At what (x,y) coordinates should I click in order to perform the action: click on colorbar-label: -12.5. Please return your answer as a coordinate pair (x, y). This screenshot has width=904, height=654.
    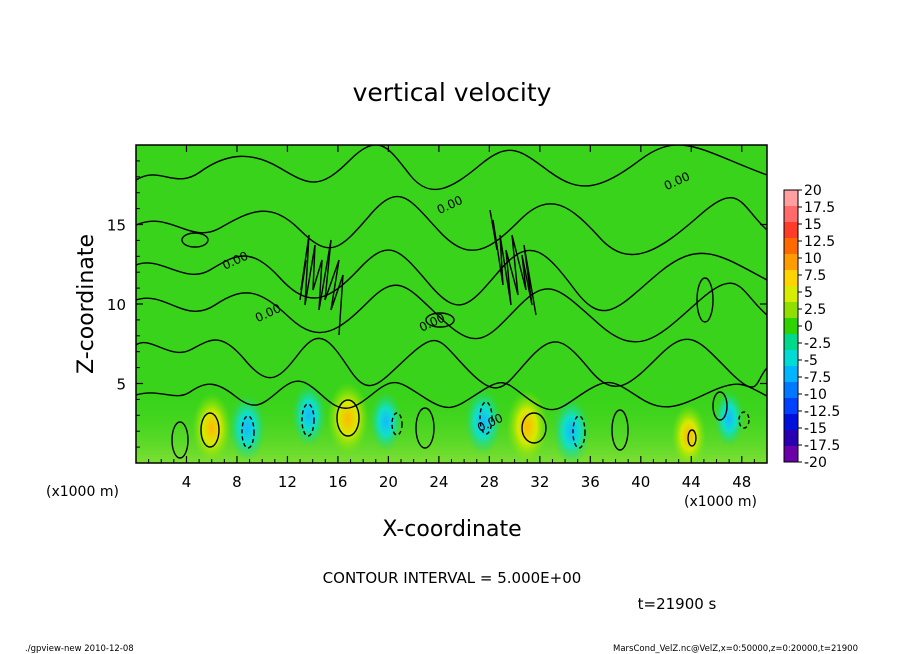
    Looking at the image, I should click on (822, 412).